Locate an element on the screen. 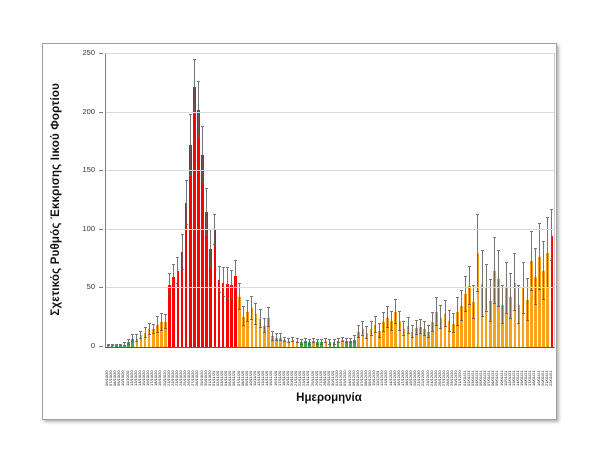  y-tick-label: 0 is located at coordinates (92, 345).